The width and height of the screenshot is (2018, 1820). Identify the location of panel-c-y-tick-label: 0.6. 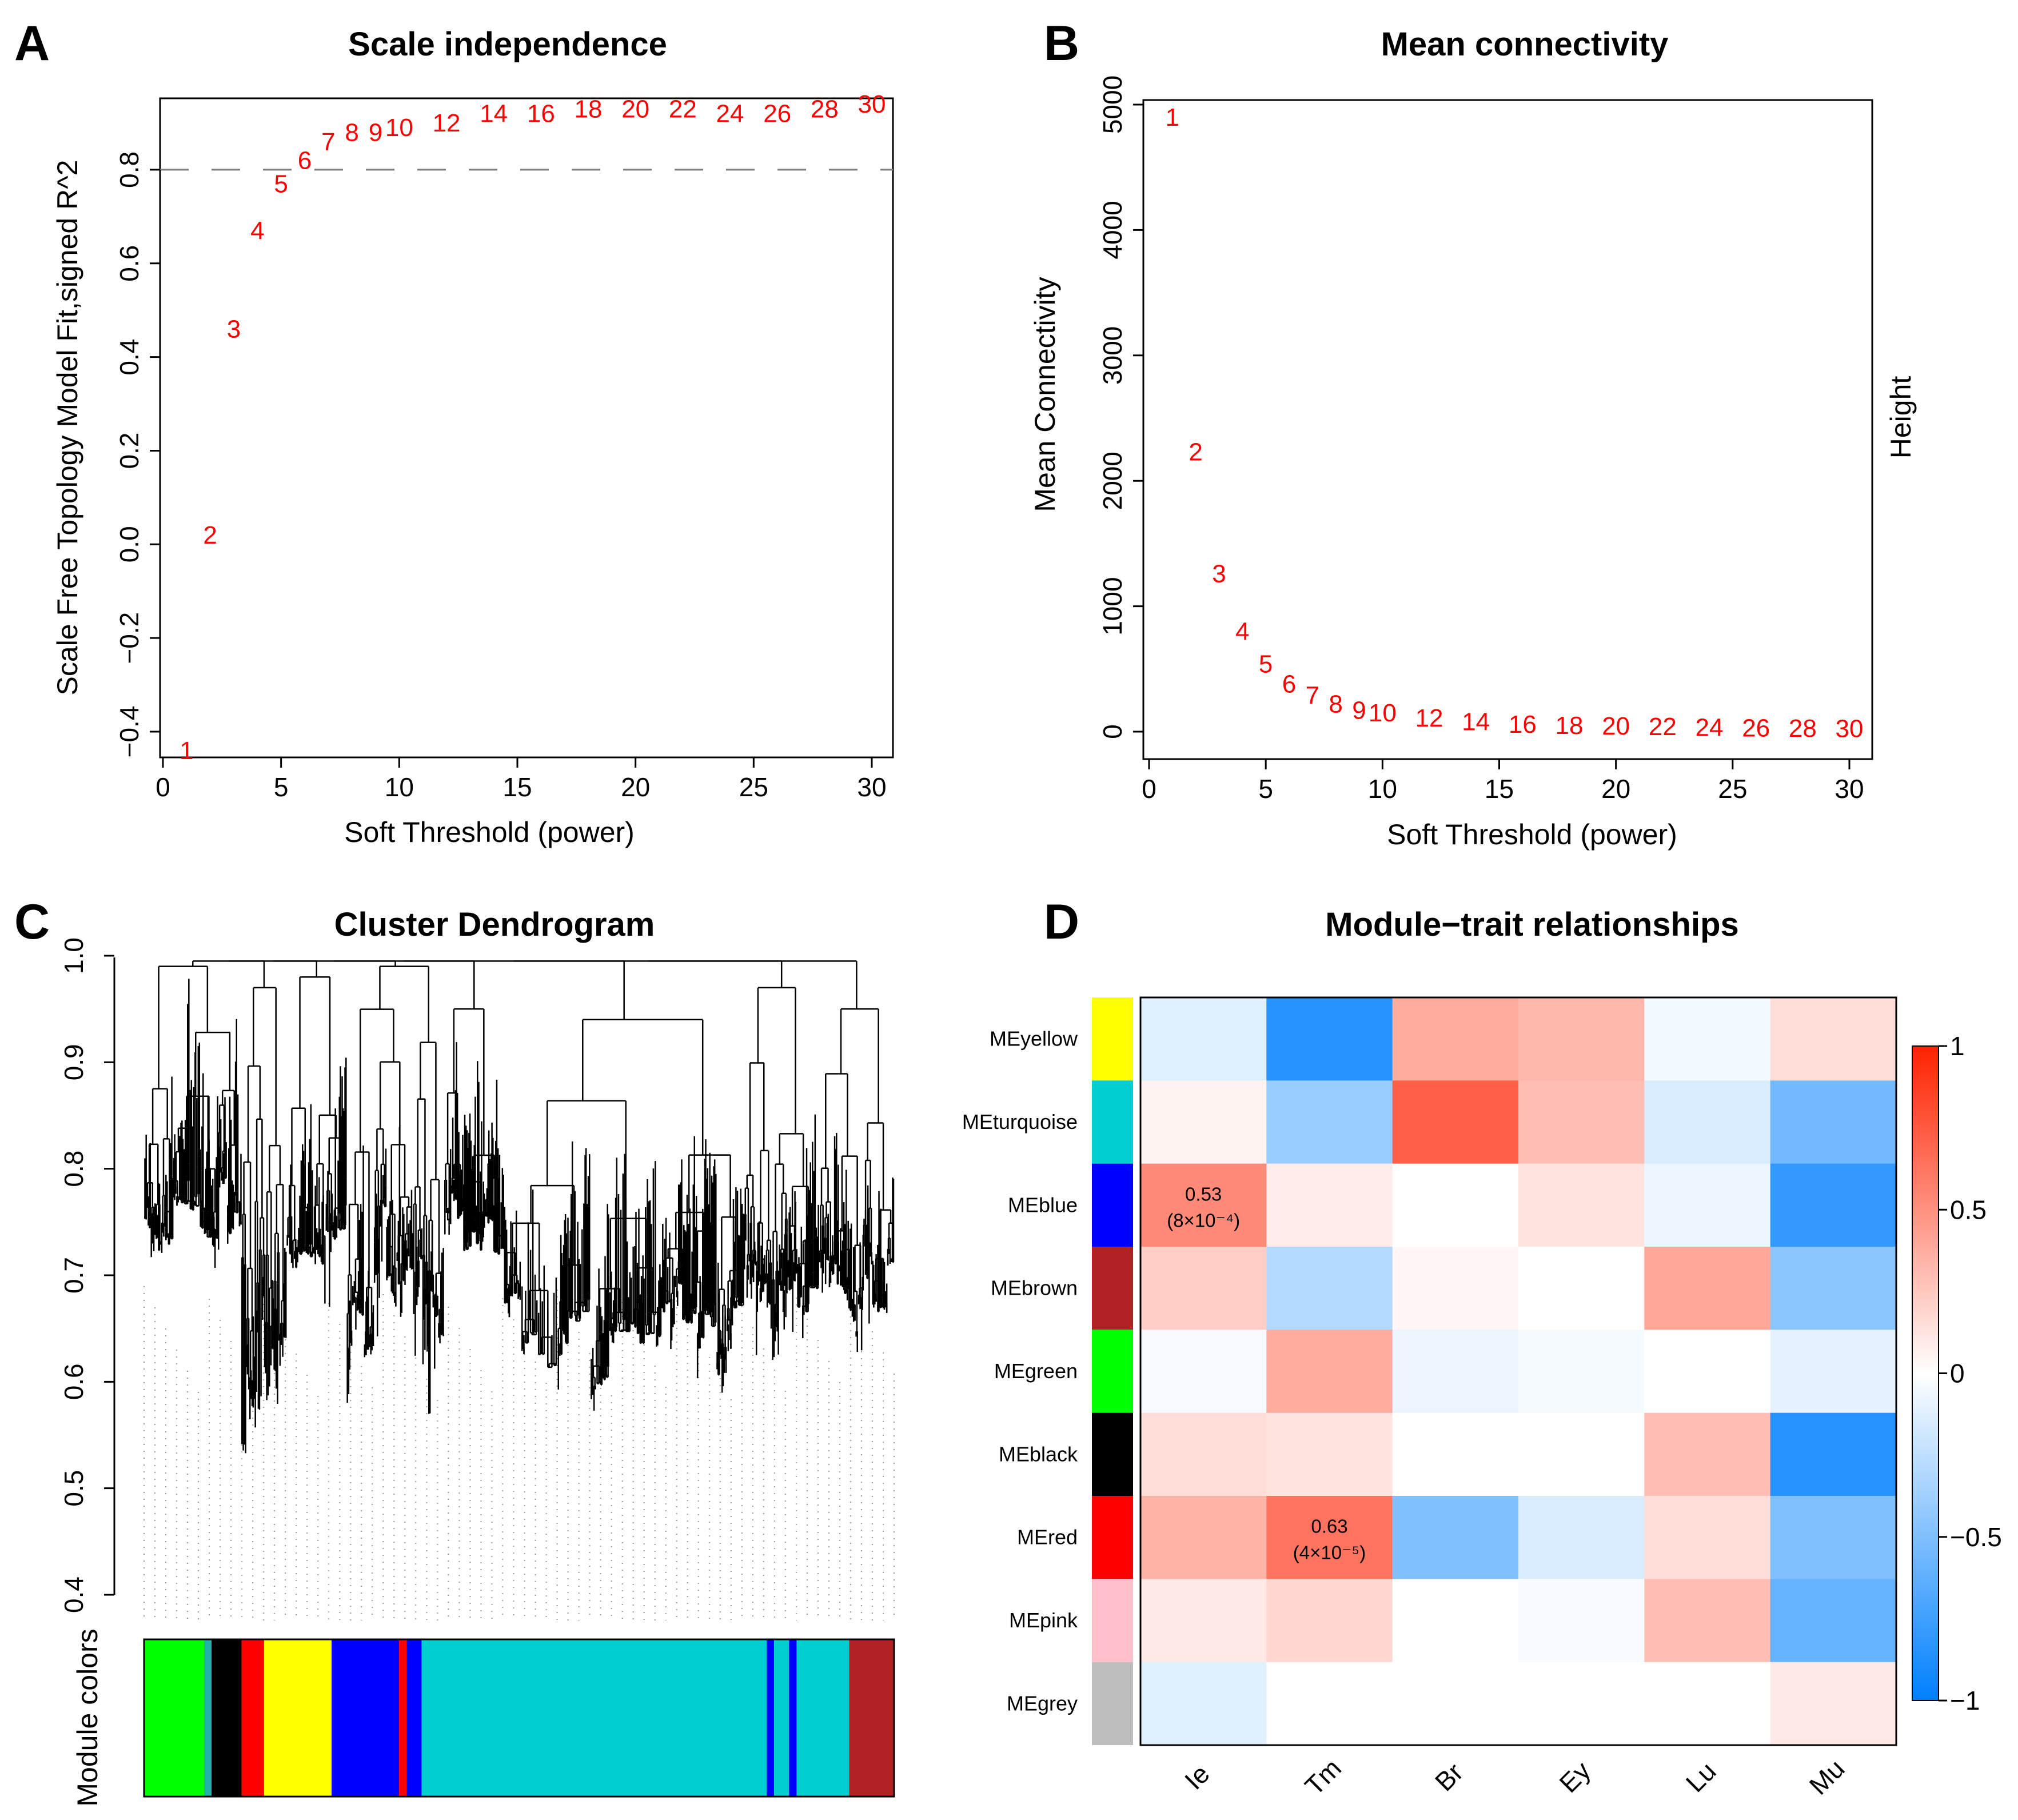
(74, 1381).